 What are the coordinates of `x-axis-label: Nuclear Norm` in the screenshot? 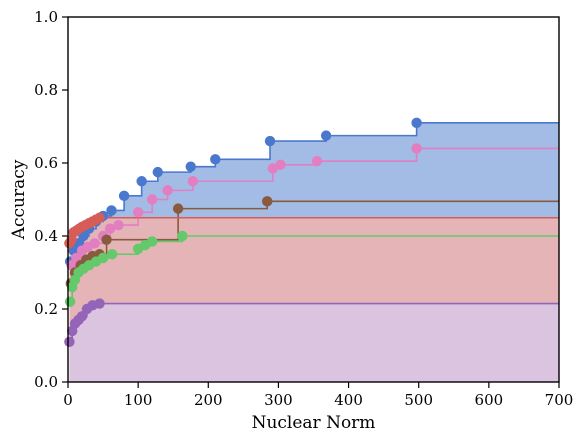 It's located at (314, 422).